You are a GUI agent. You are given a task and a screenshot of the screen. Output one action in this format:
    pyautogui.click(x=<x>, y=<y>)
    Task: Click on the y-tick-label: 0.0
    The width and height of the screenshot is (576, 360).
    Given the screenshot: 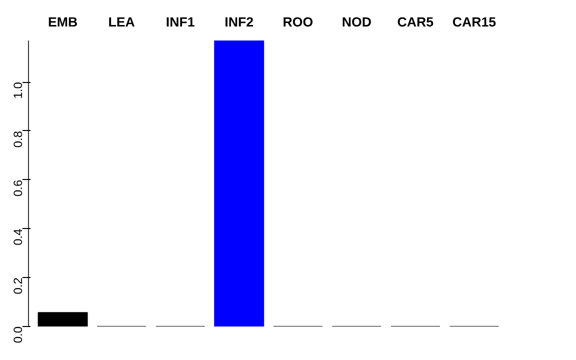 What is the action you would take?
    pyautogui.click(x=18, y=335)
    